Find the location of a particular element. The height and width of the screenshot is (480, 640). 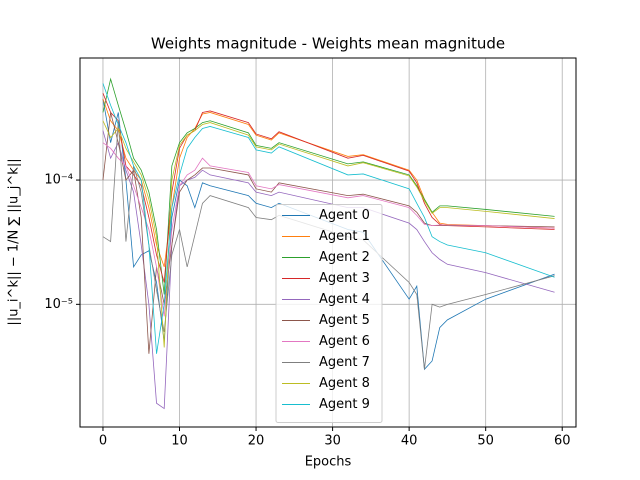

legend-label: Agent 8 is located at coordinates (344, 383).